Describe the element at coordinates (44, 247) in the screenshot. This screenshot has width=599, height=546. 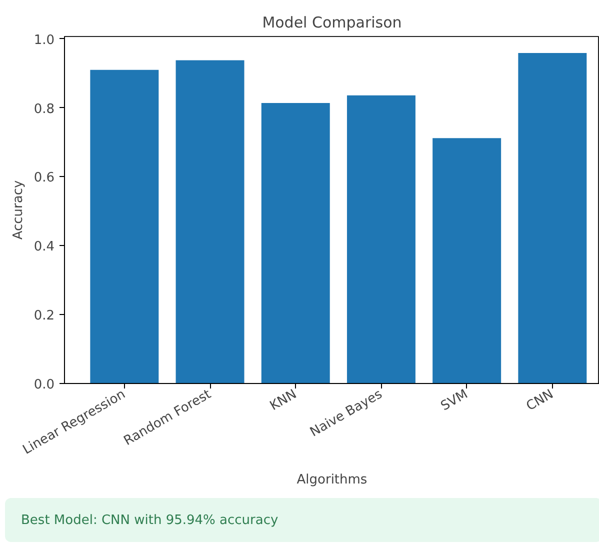
I see `y-tick-label: 0.4` at that location.